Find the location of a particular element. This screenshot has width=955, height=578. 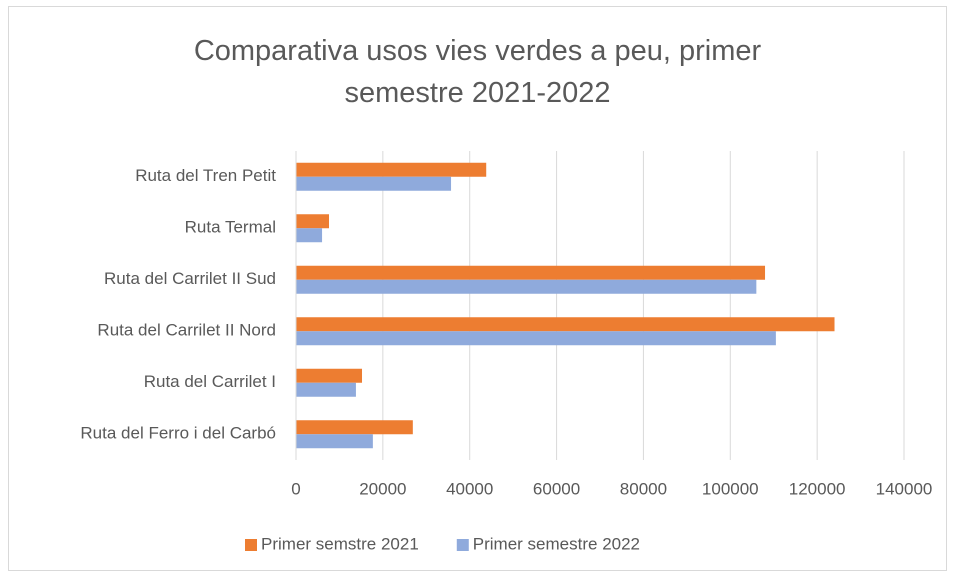

y-tick-label: Ruta del Carrilet II Nord is located at coordinates (186, 330).